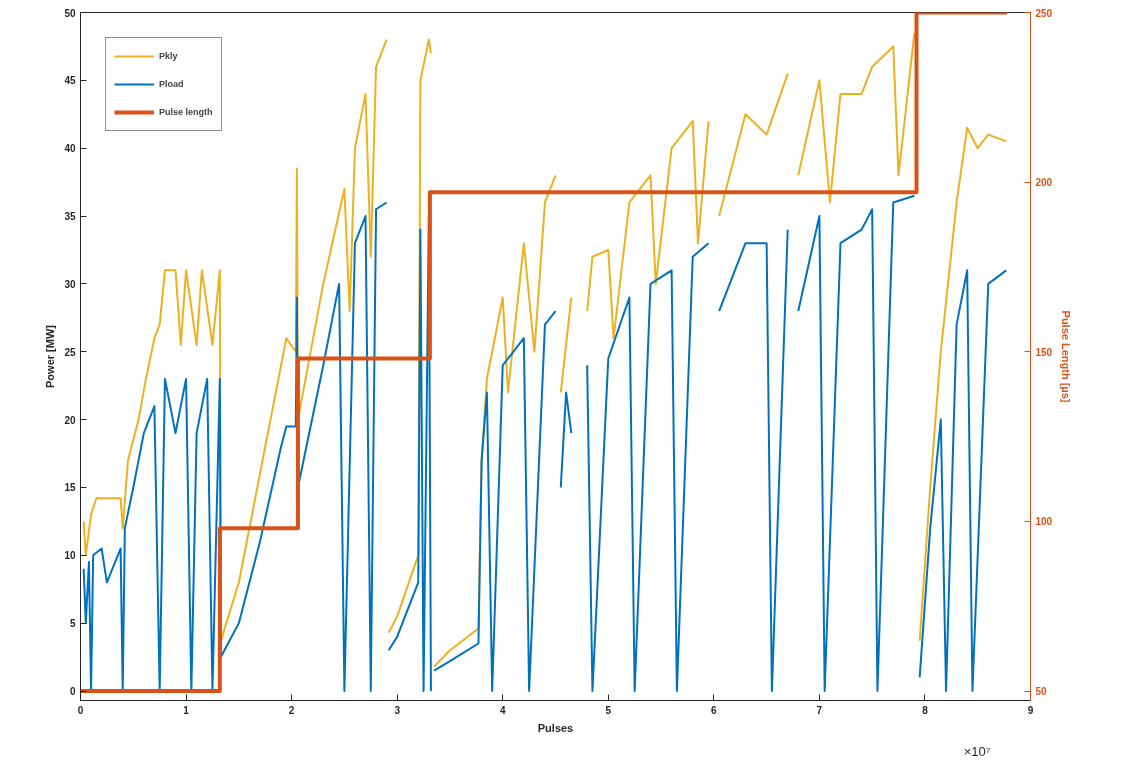  What do you see at coordinates (186, 710) in the screenshot?
I see `x-tick-label: 1` at bounding box center [186, 710].